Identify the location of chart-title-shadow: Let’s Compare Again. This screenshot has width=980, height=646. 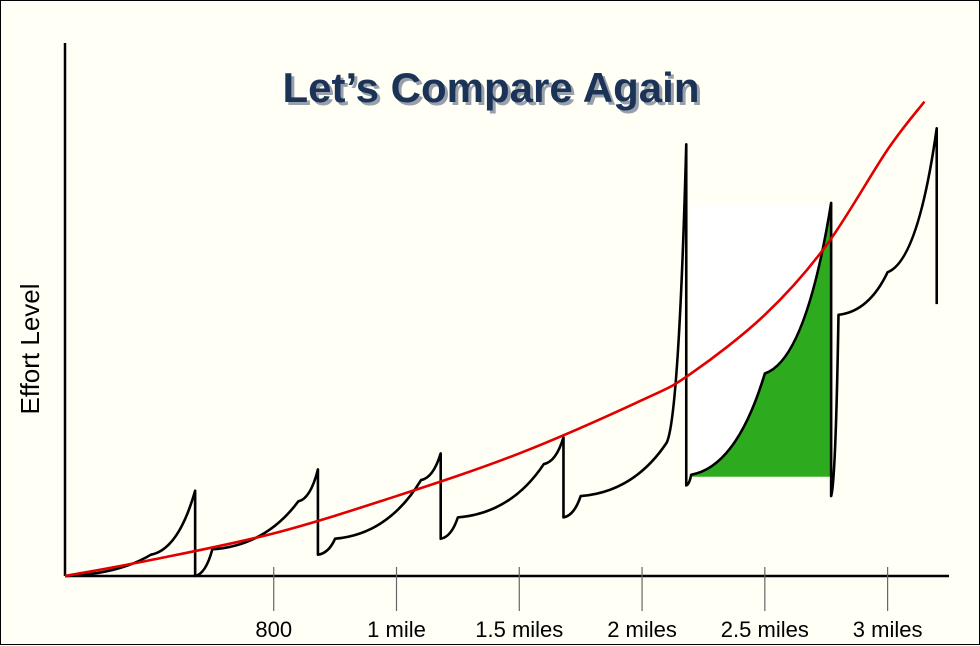
(494, 90).